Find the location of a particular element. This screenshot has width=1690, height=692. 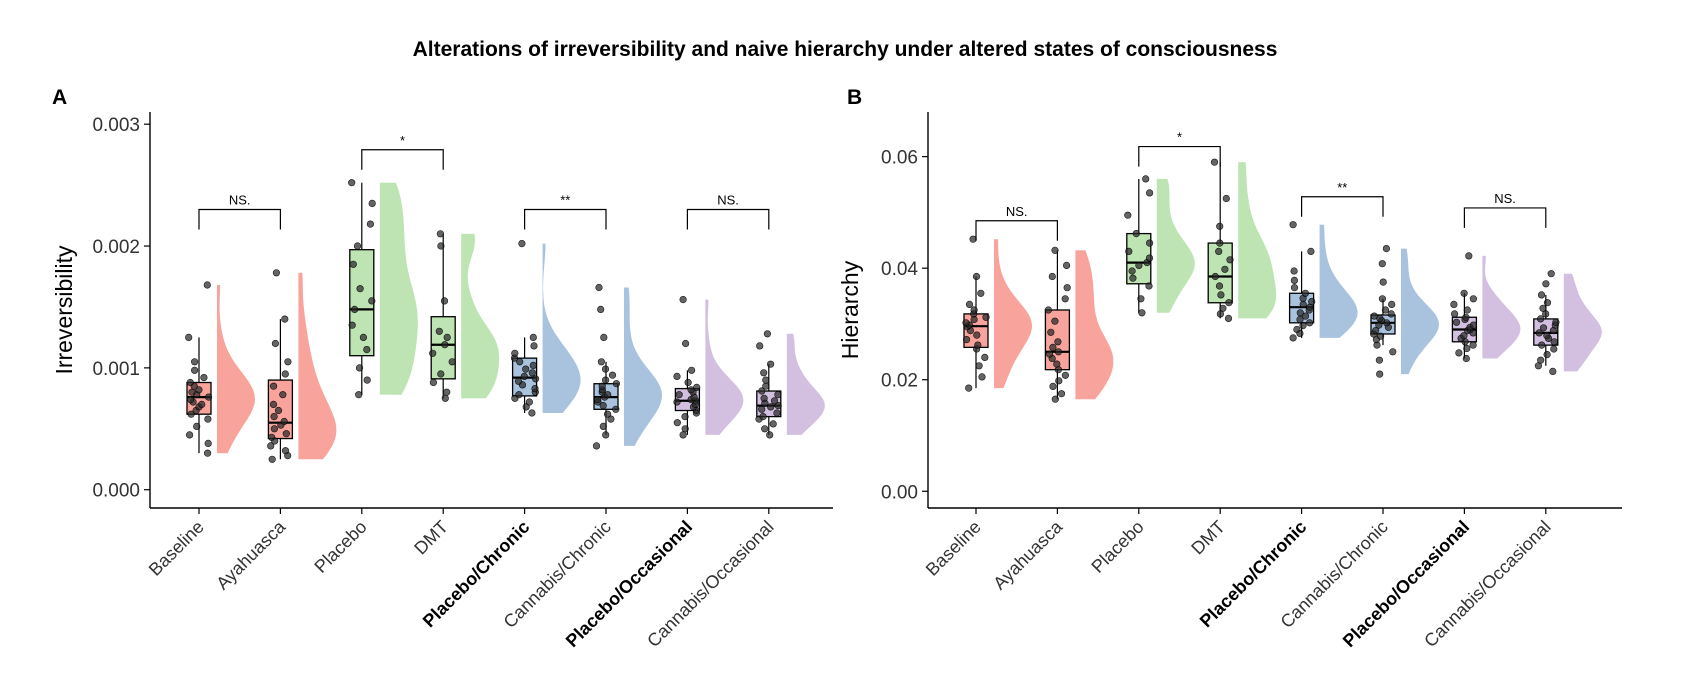

y-tick-label: 0.002 is located at coordinates (116, 247).